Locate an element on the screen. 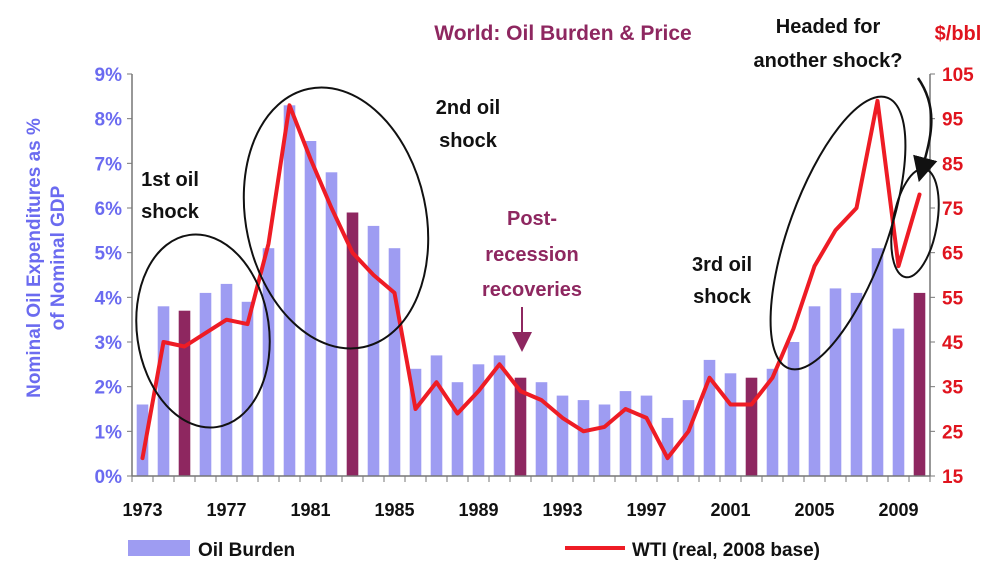 The width and height of the screenshot is (1000, 570). annotation-post-recession-line-3: recoveries is located at coordinates (532, 290).